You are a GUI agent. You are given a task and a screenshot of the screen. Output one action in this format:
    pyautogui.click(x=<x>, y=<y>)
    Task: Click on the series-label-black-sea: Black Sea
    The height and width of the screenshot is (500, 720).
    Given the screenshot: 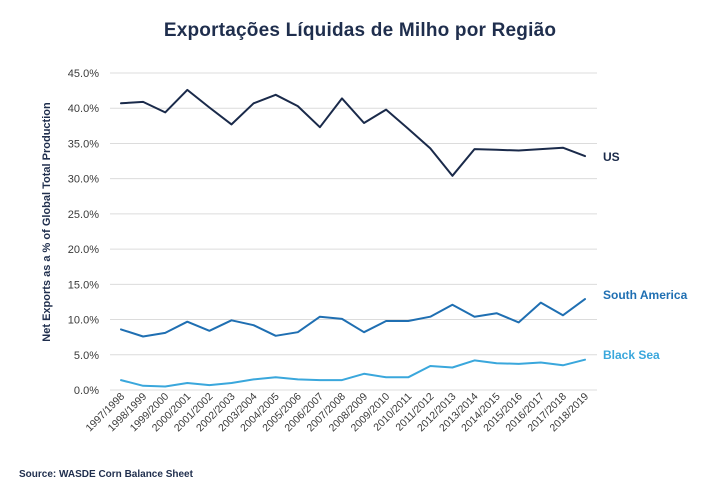 What is the action you would take?
    pyautogui.click(x=631, y=355)
    